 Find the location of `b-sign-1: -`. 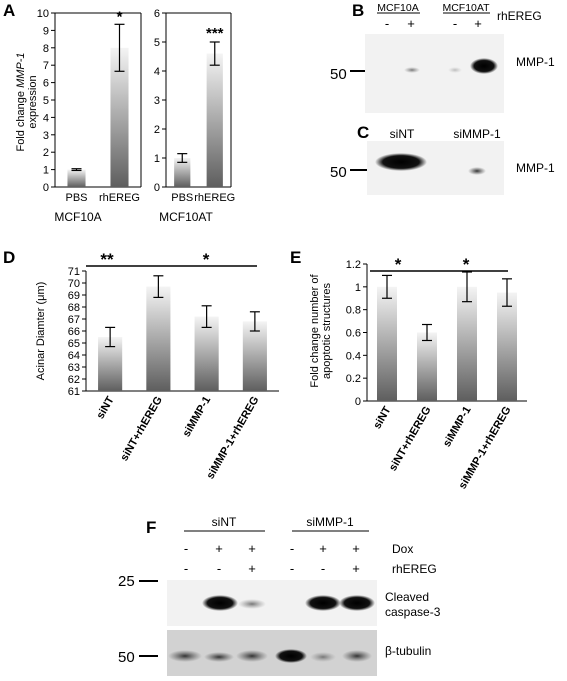

b-sign-1: - is located at coordinates (387, 23).